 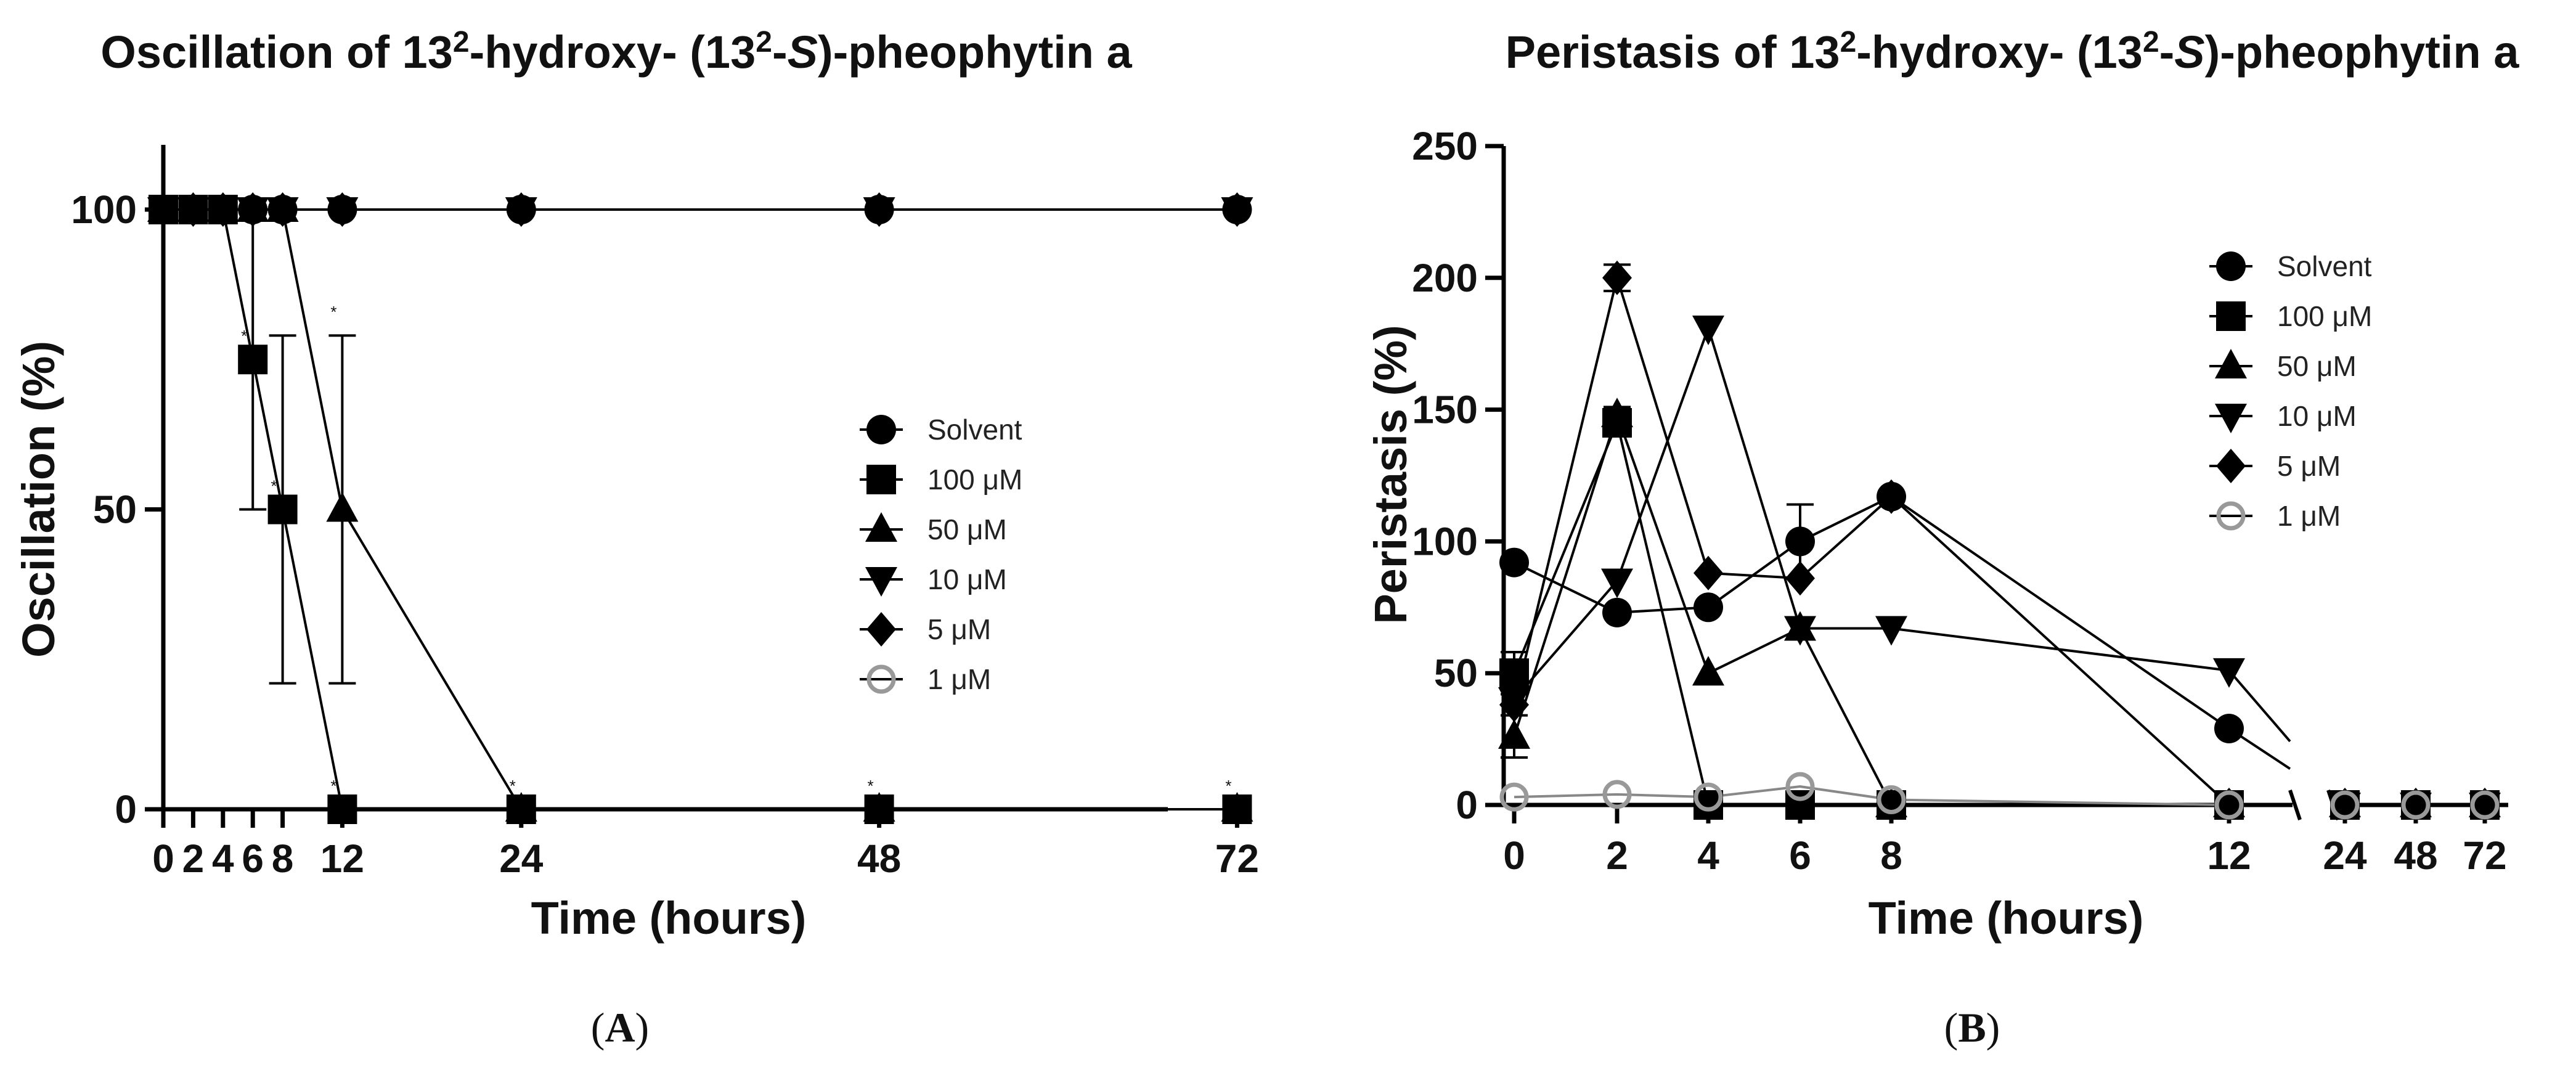 I want to click on chart-b-legend-label: 100 μM, so click(x=2324, y=316).